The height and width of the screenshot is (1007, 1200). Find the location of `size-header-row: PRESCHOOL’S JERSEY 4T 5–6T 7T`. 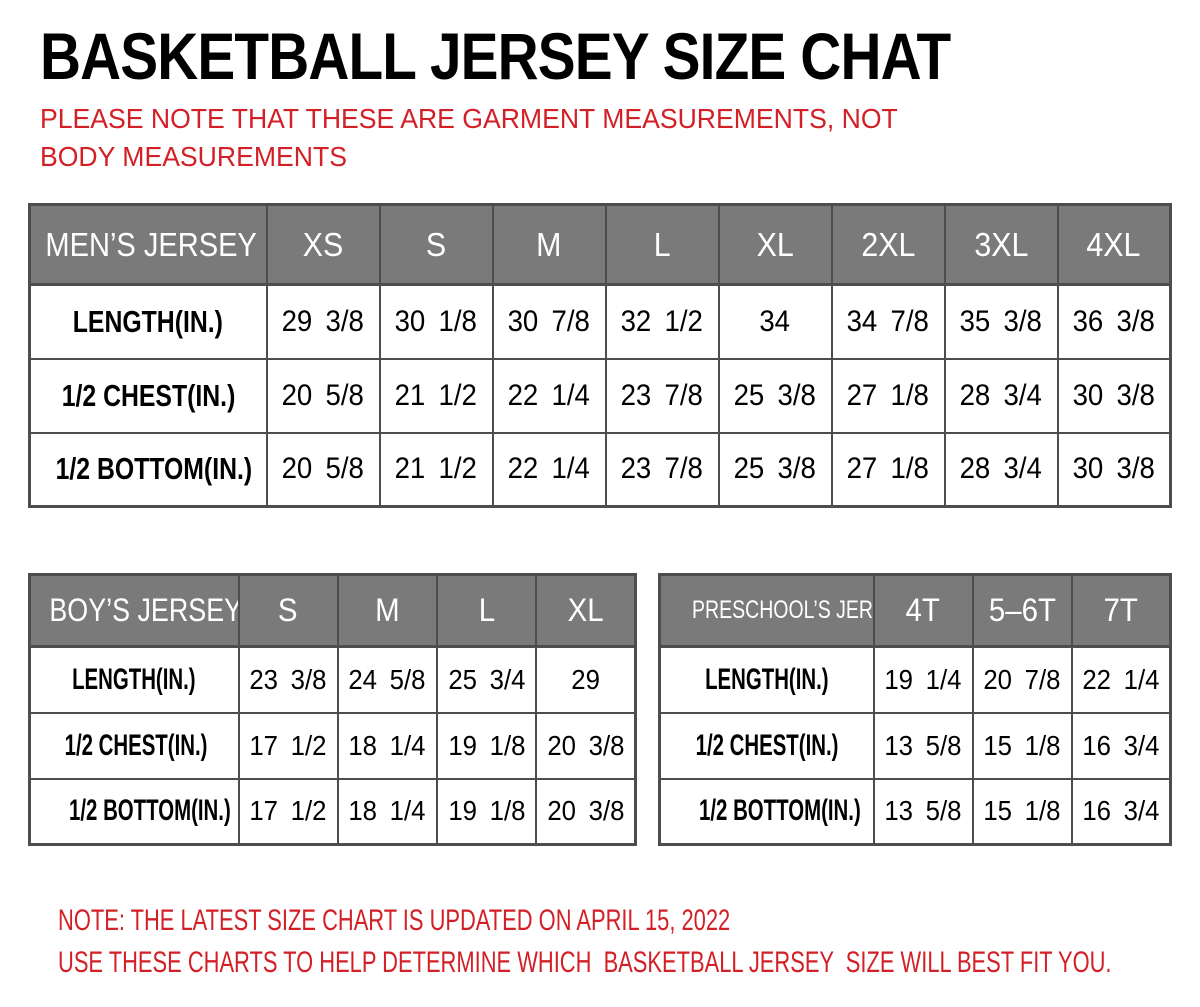

size-header-row: PRESCHOOL’S JERSEY 4T 5–6T 7T is located at coordinates (915, 610).